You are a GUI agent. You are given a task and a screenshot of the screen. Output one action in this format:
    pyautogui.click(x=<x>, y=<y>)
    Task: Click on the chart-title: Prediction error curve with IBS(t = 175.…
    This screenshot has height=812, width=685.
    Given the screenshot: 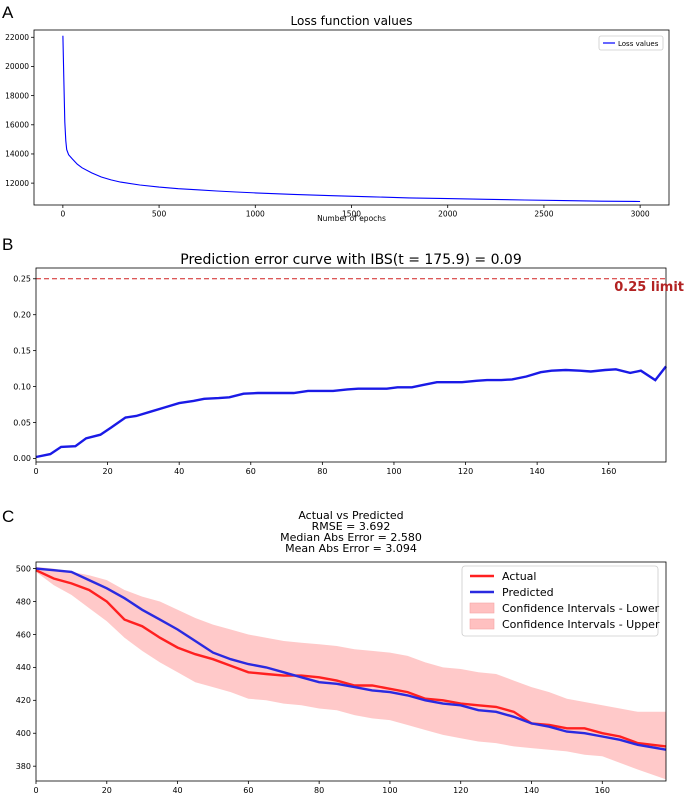 What is the action you would take?
    pyautogui.click(x=350, y=260)
    